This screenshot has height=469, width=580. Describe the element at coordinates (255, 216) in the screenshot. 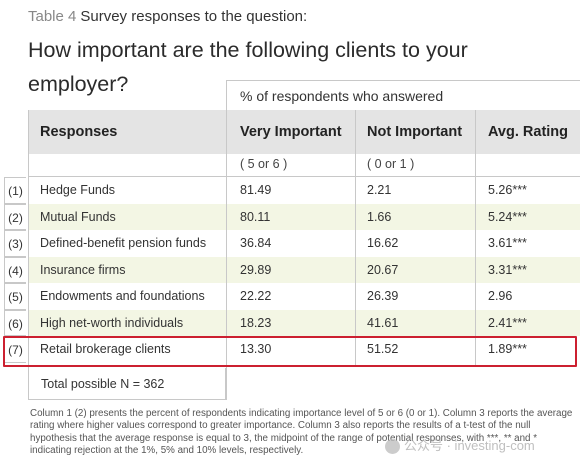

I see `cell-very-important: 80.11` at that location.